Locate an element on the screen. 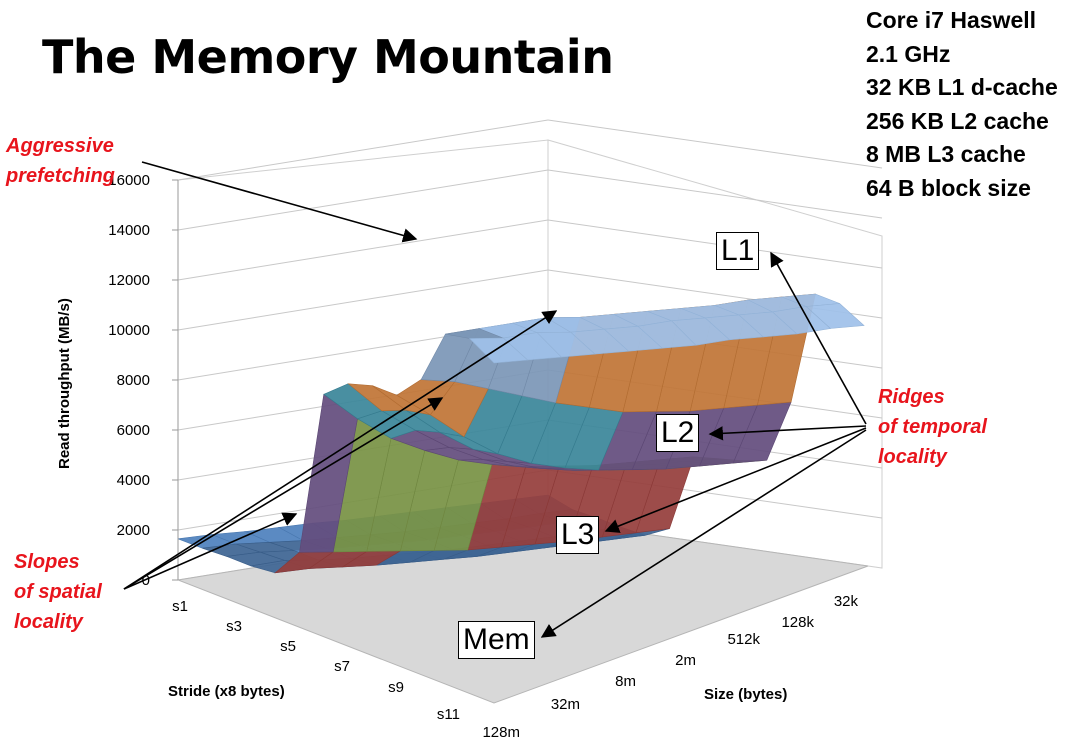  z-axis-title: Size (bytes) is located at coordinates (745, 694).